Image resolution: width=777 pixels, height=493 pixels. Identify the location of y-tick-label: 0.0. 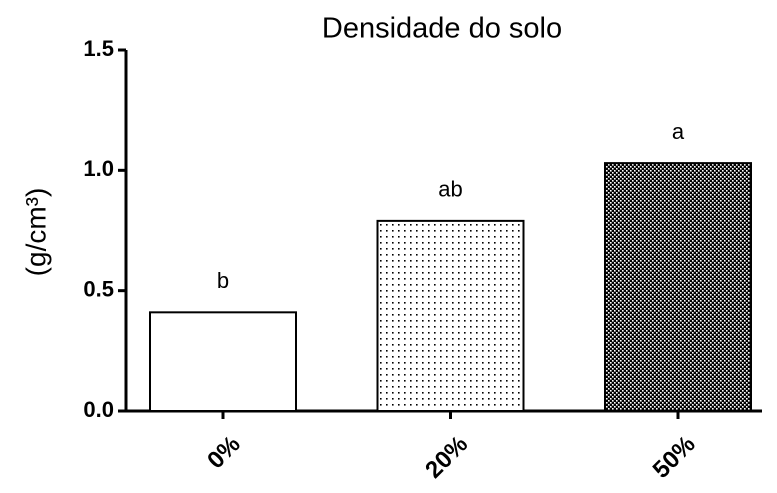
(98, 409).